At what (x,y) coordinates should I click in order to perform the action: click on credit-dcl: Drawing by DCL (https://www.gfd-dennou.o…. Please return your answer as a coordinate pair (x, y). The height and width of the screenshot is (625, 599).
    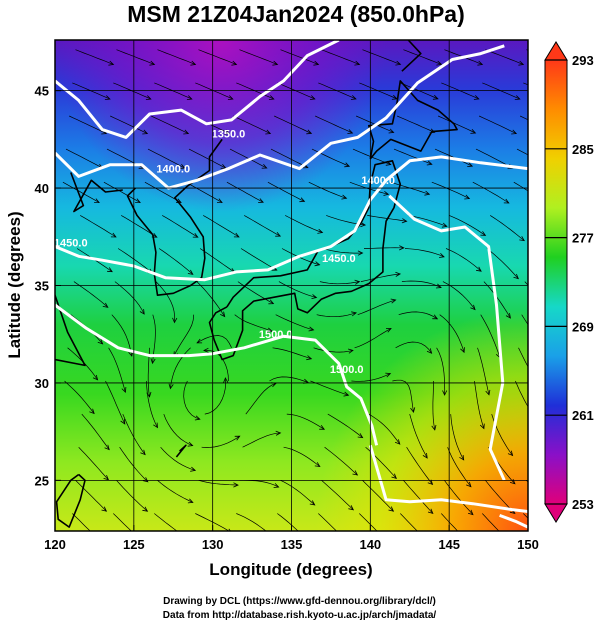
    Looking at the image, I should click on (299, 601).